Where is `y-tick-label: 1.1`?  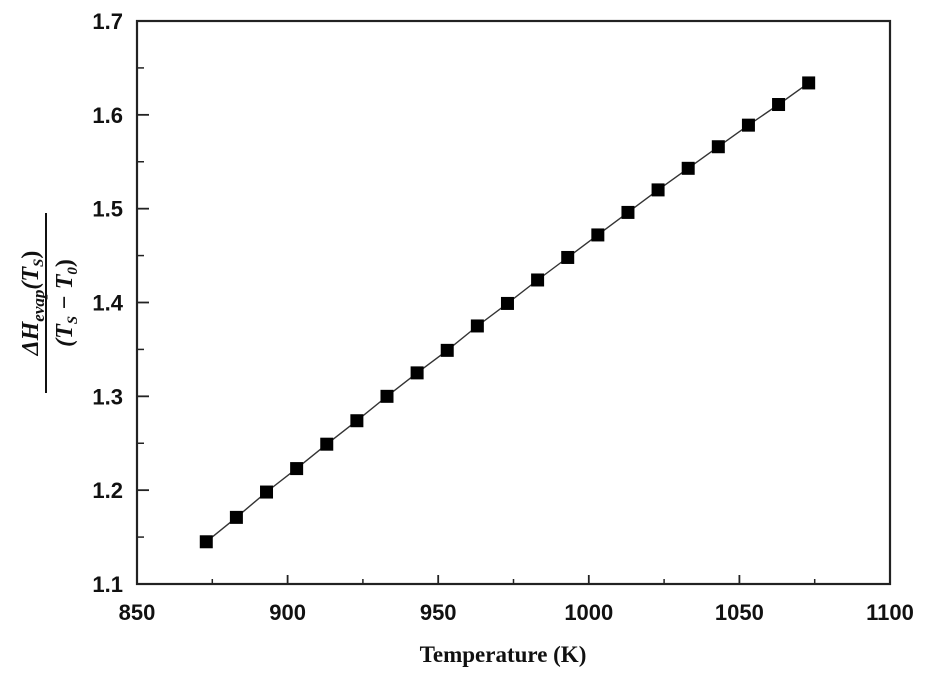 y-tick-label: 1.1 is located at coordinates (107, 584).